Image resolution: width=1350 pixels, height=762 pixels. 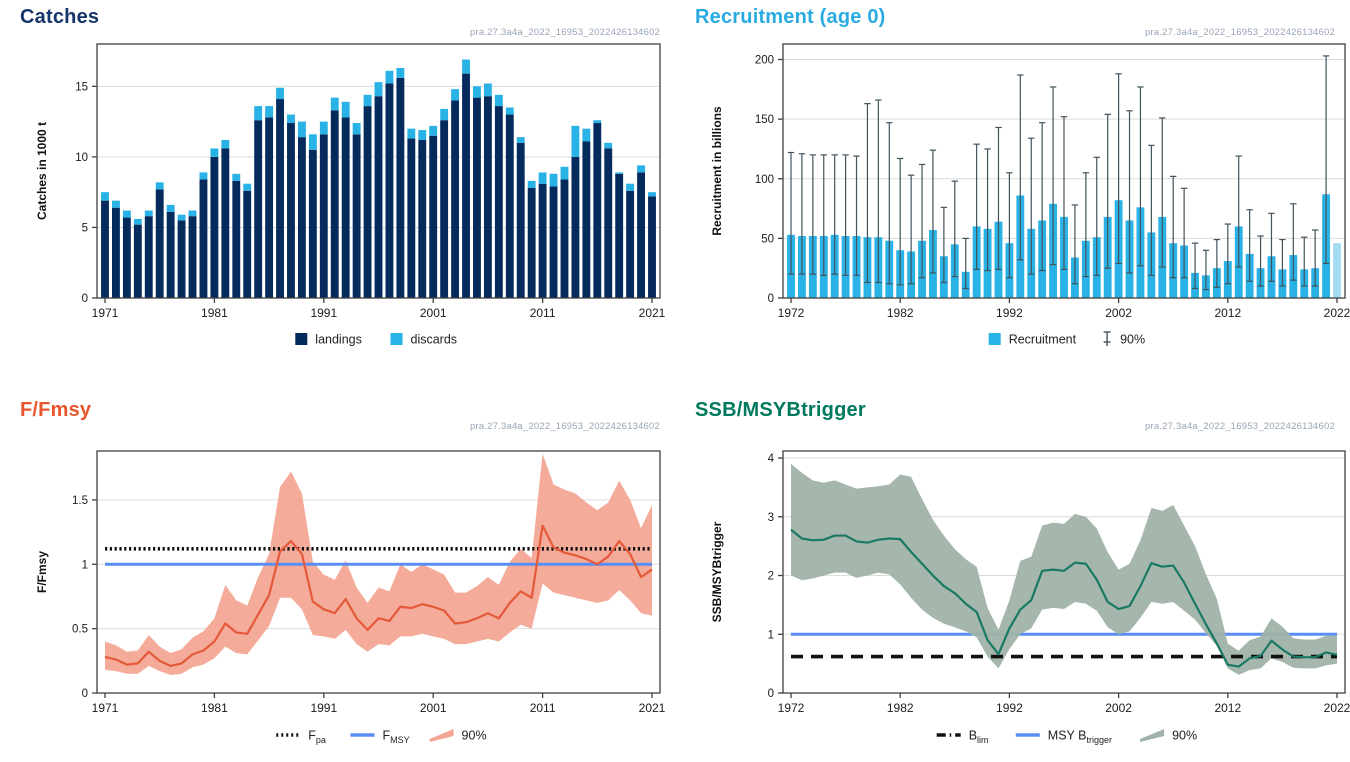 I want to click on svg-text: Blim, so click(x=979, y=736).